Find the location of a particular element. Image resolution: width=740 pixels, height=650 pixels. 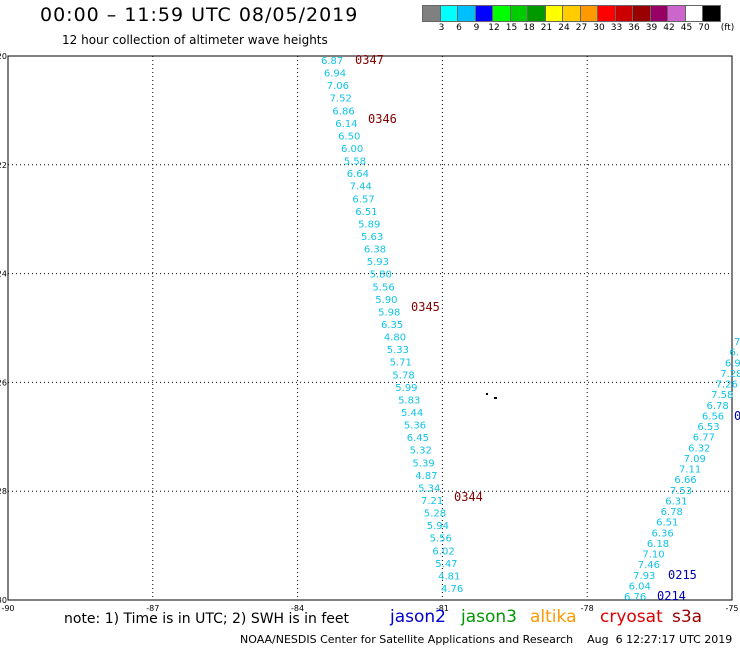

wave-height-label: 4.87 is located at coordinates (426, 476).